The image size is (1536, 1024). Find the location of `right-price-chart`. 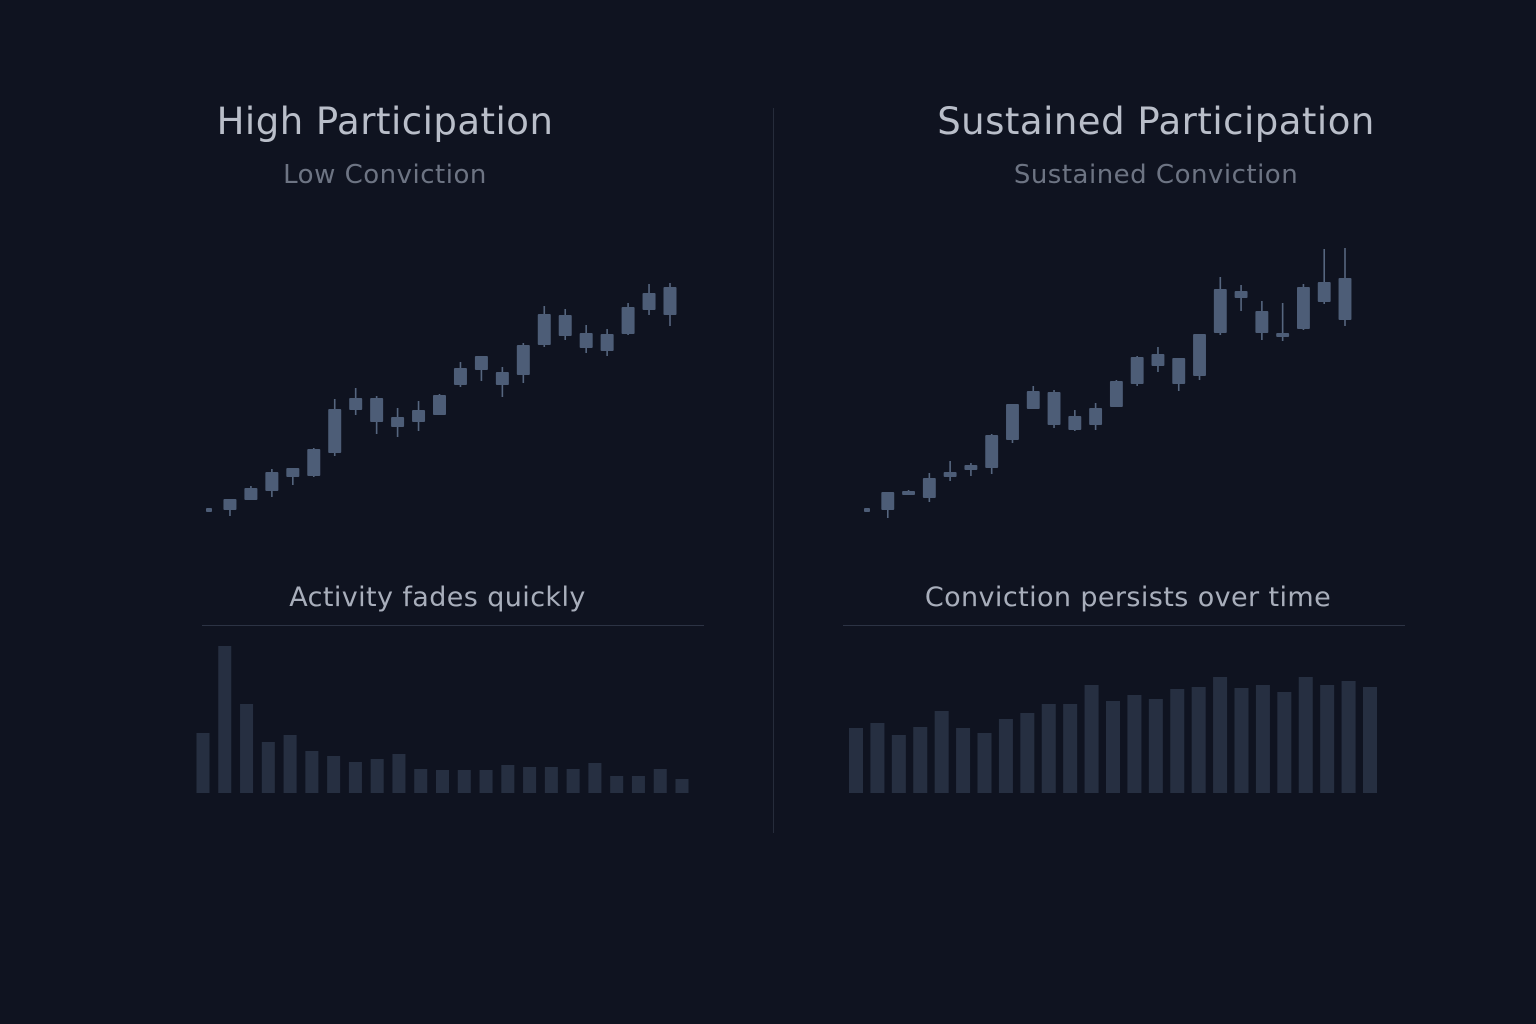

right-price-chart is located at coordinates (1108, 383).